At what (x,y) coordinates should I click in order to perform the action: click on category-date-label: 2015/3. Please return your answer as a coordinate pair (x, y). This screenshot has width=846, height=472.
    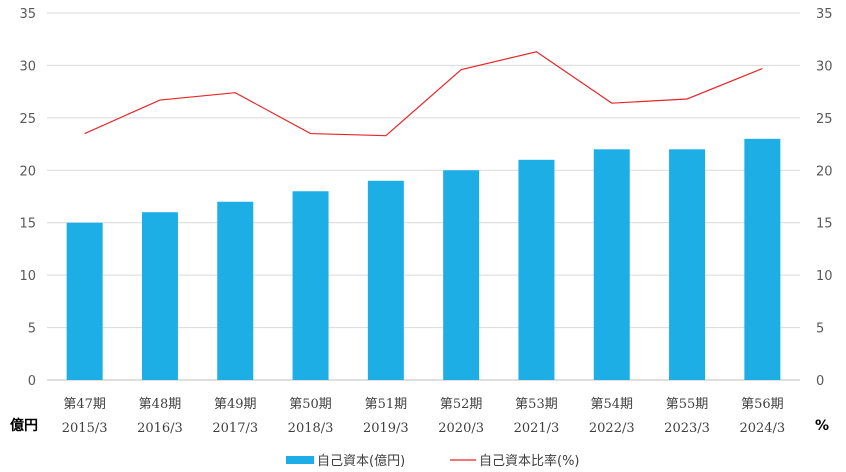
    Looking at the image, I should click on (85, 428).